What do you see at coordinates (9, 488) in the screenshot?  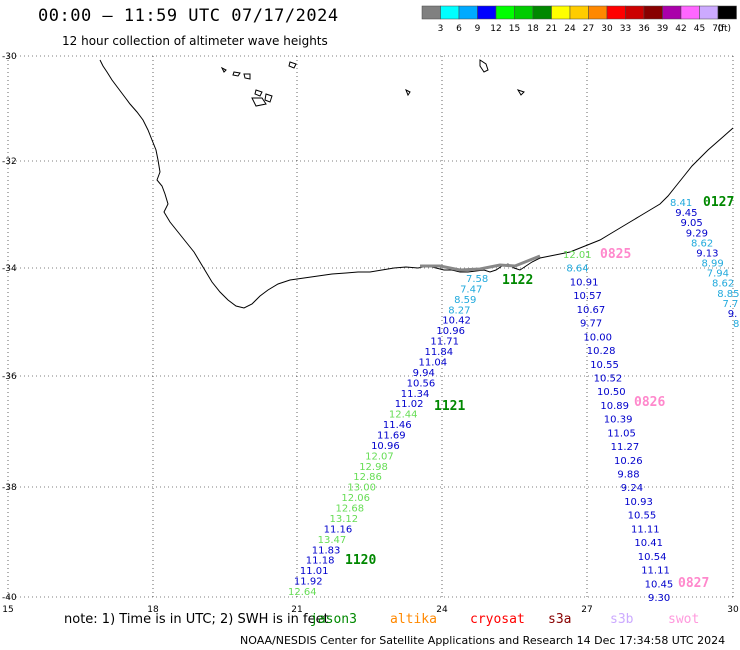 I see `lat-tick-label: -38` at bounding box center [9, 488].